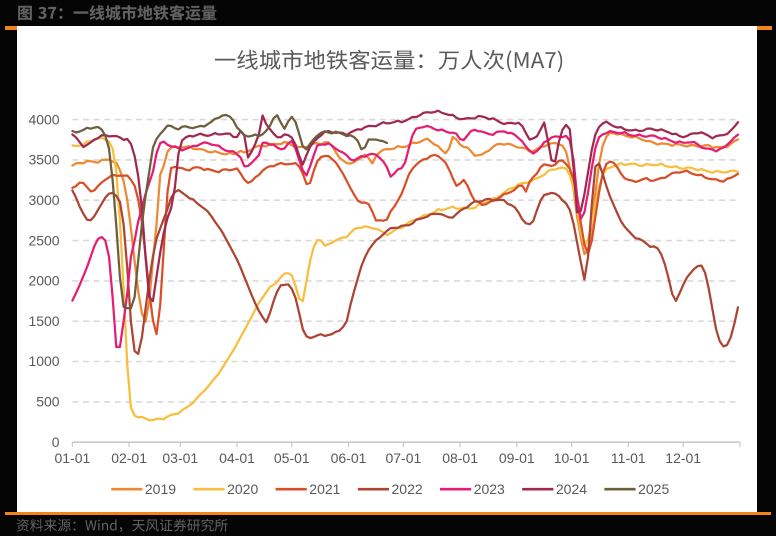 Image resolution: width=776 pixels, height=536 pixels. Describe the element at coordinates (572, 458) in the screenshot. I see `svg-text: 10-01` at that location.